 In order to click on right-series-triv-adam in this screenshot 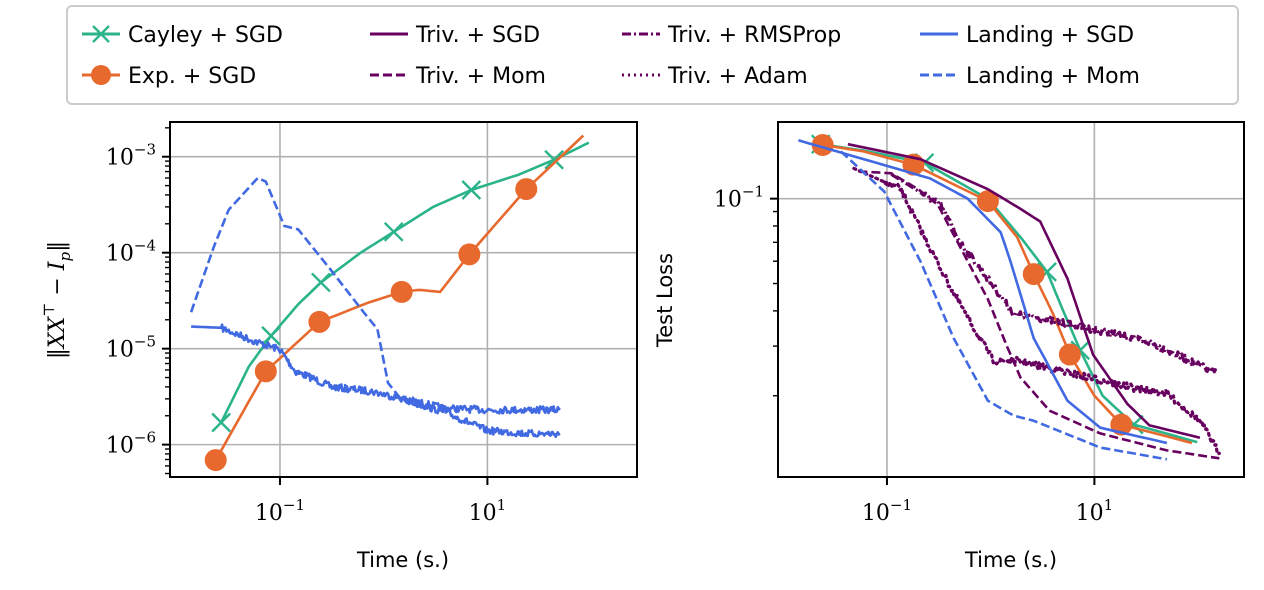, I will do `click(1036, 311)`.